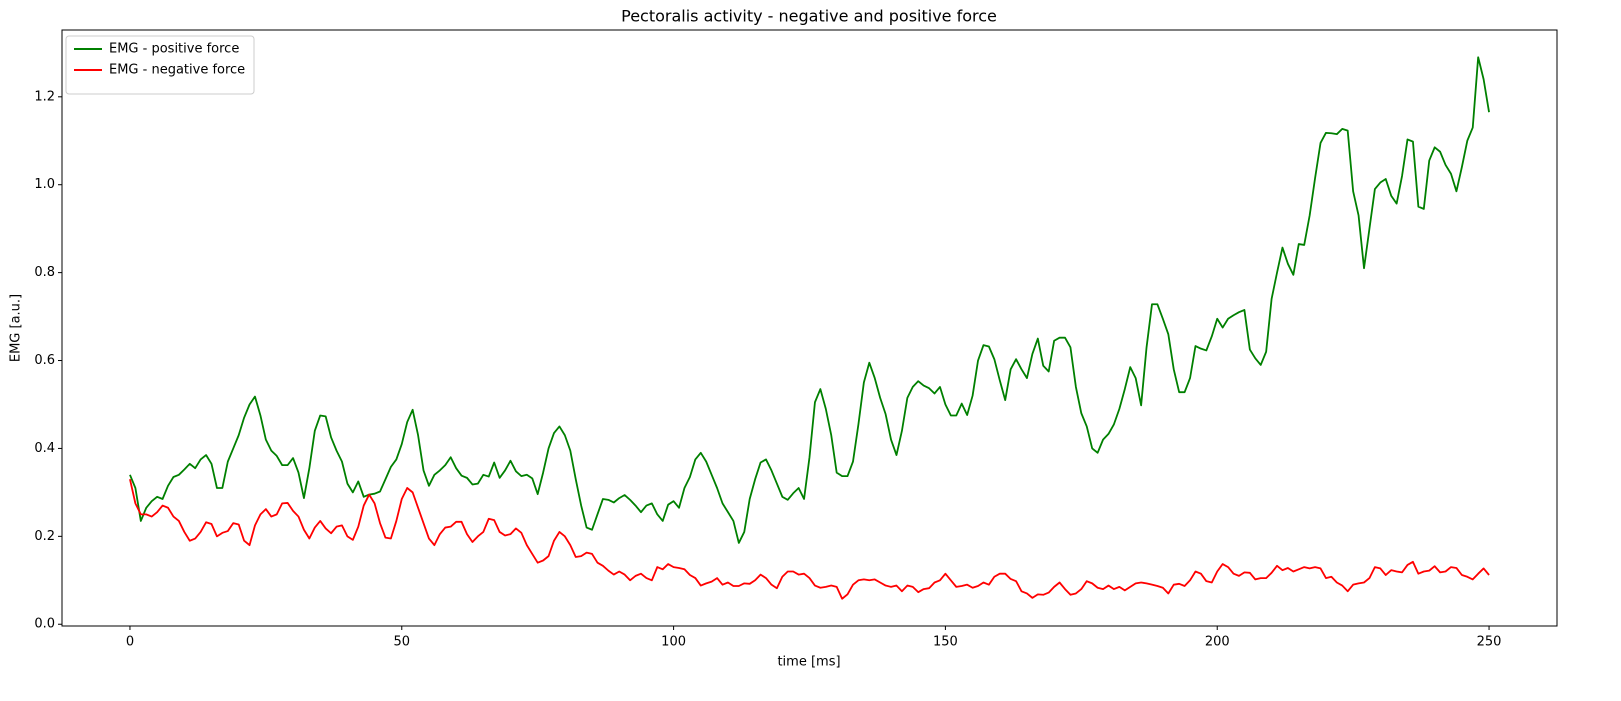 Image resolution: width=1621 pixels, height=701 pixels. Describe the element at coordinates (16, 328) in the screenshot. I see `y-axis-label: EMG [a.u.]` at that location.